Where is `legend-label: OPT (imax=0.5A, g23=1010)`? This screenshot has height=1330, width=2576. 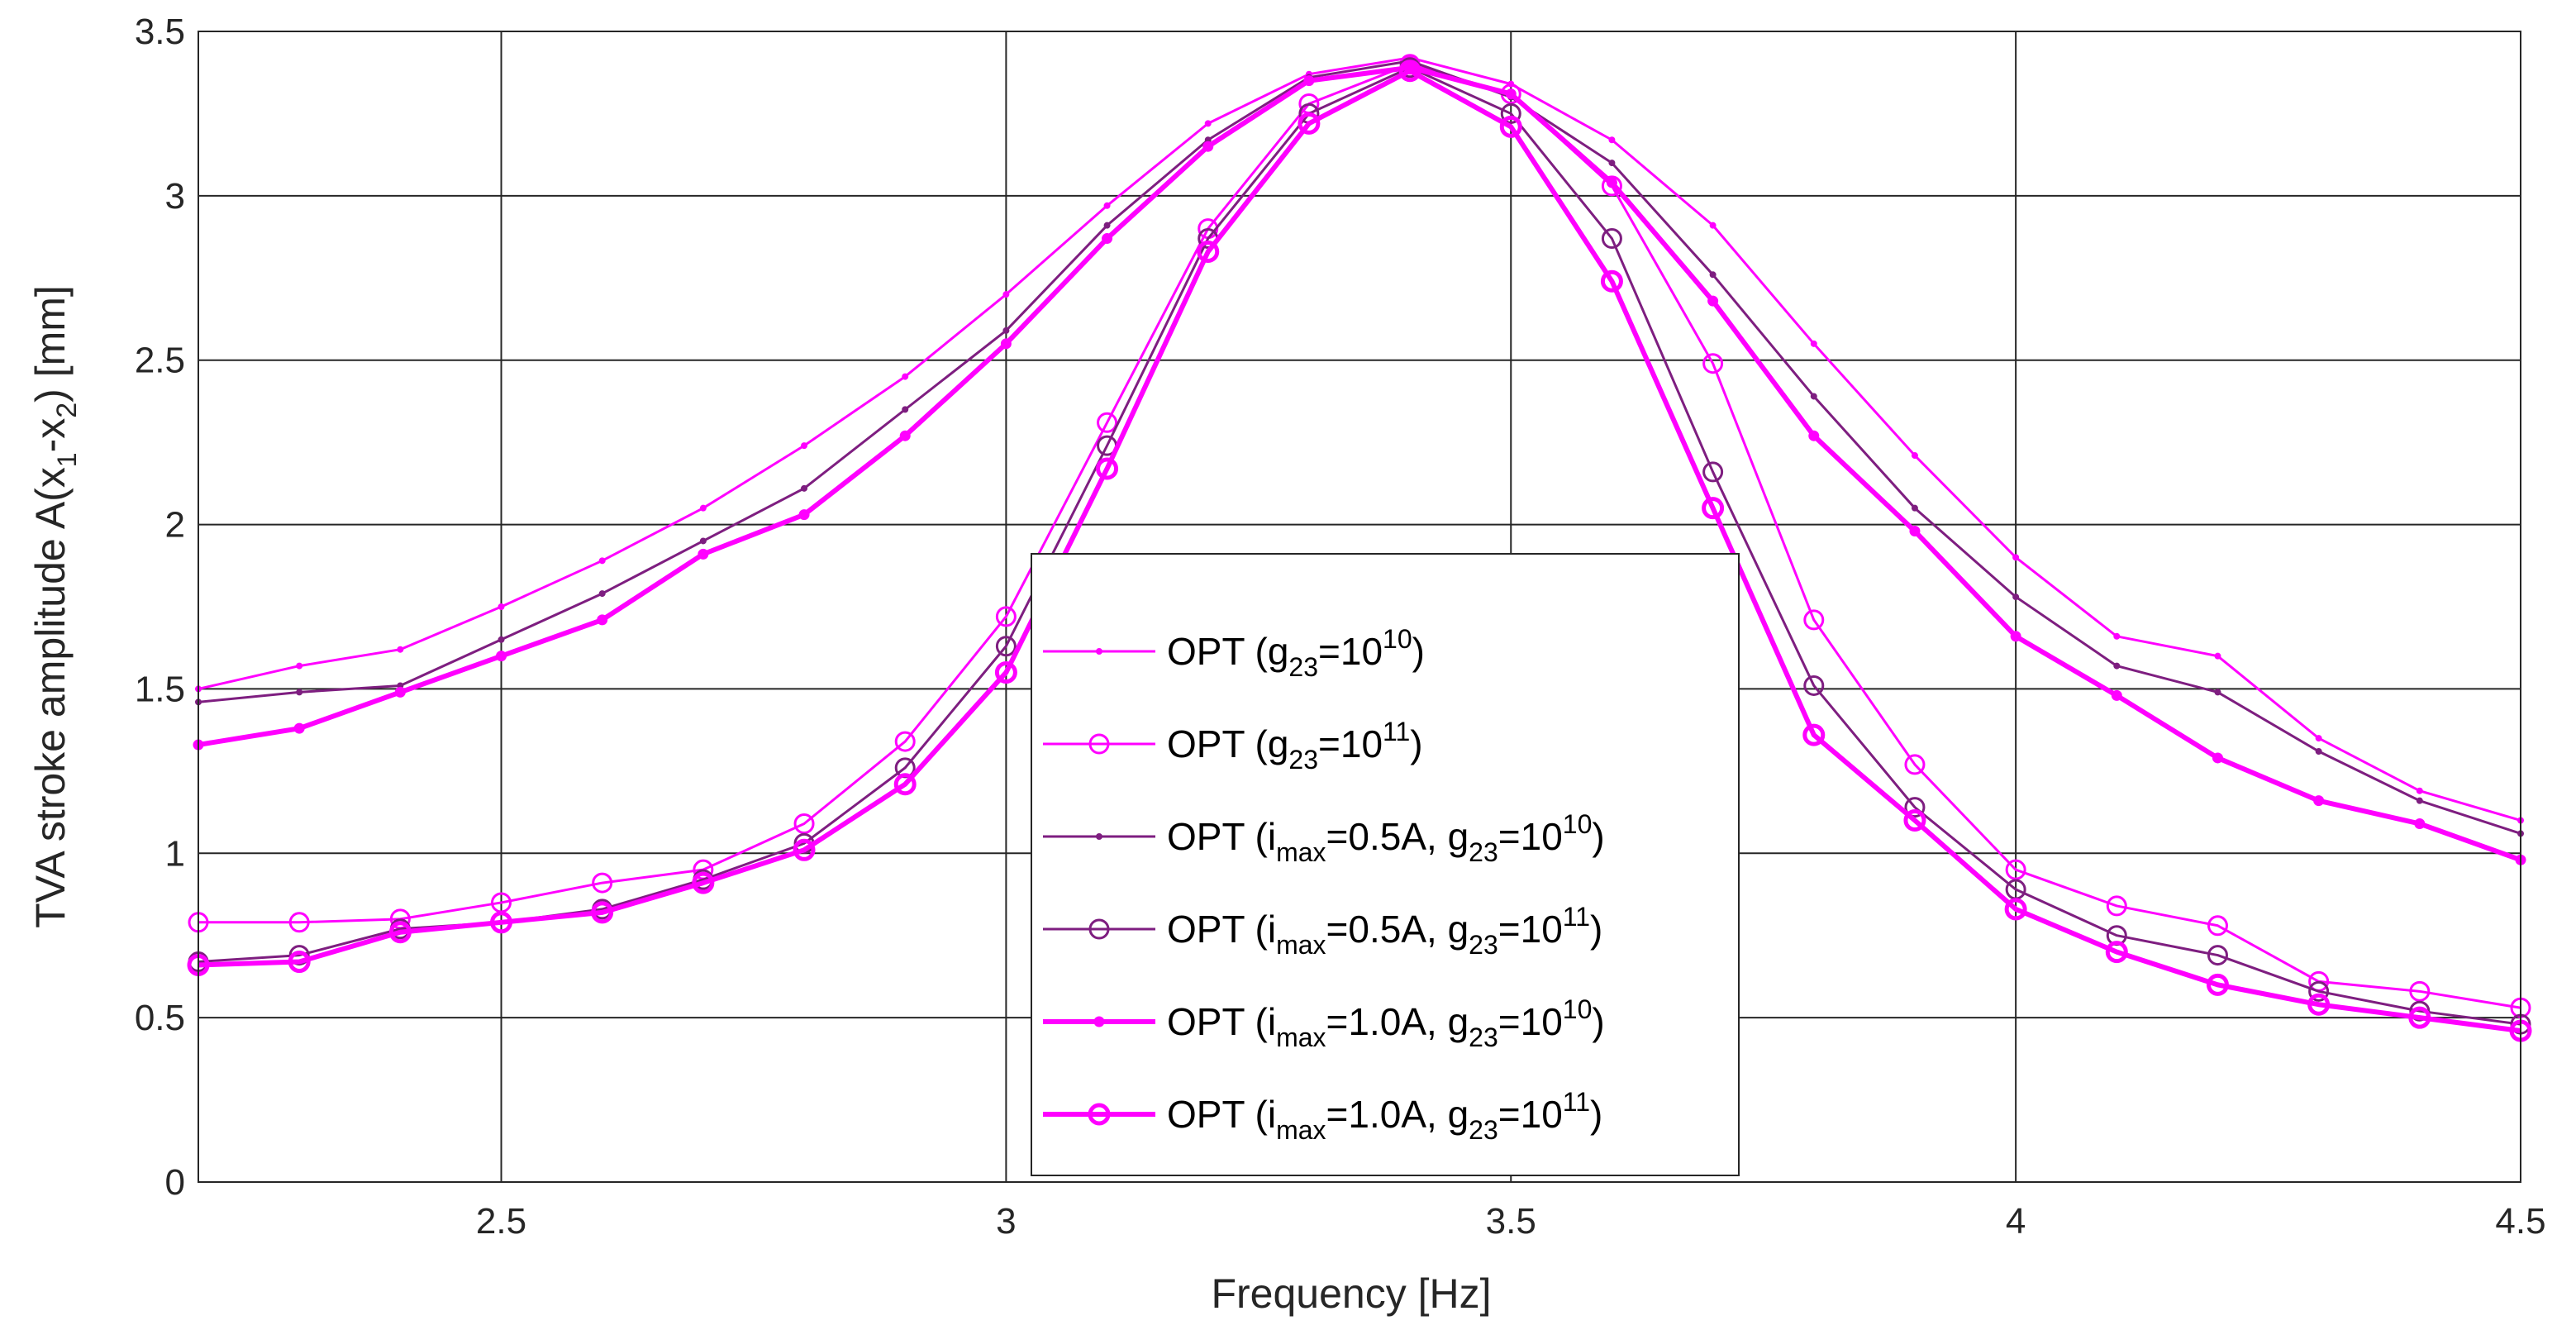
legend-label: OPT (imax=0.5A, g23=1010) is located at coordinates (1386, 838).